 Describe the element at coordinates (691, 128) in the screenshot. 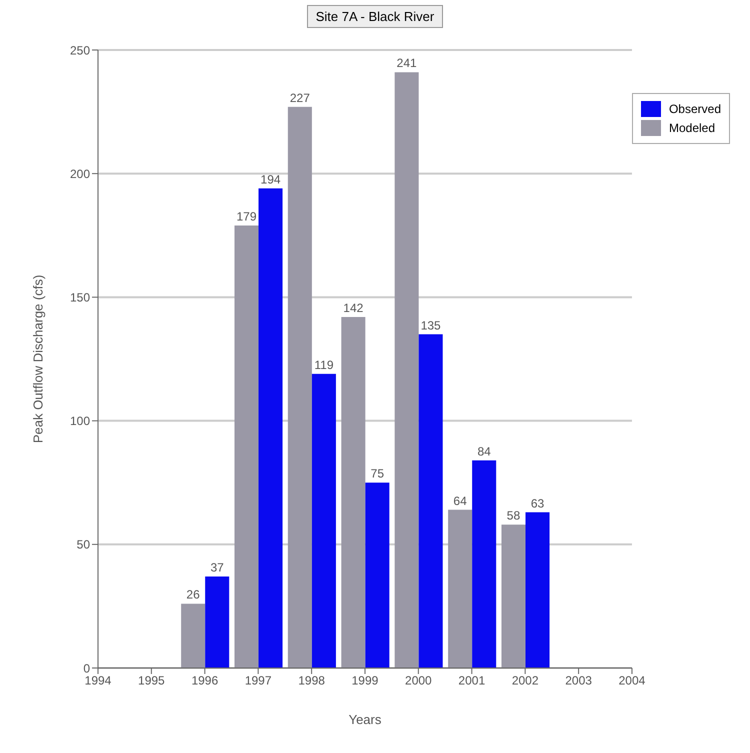

I see `legend-label: Modeled` at that location.